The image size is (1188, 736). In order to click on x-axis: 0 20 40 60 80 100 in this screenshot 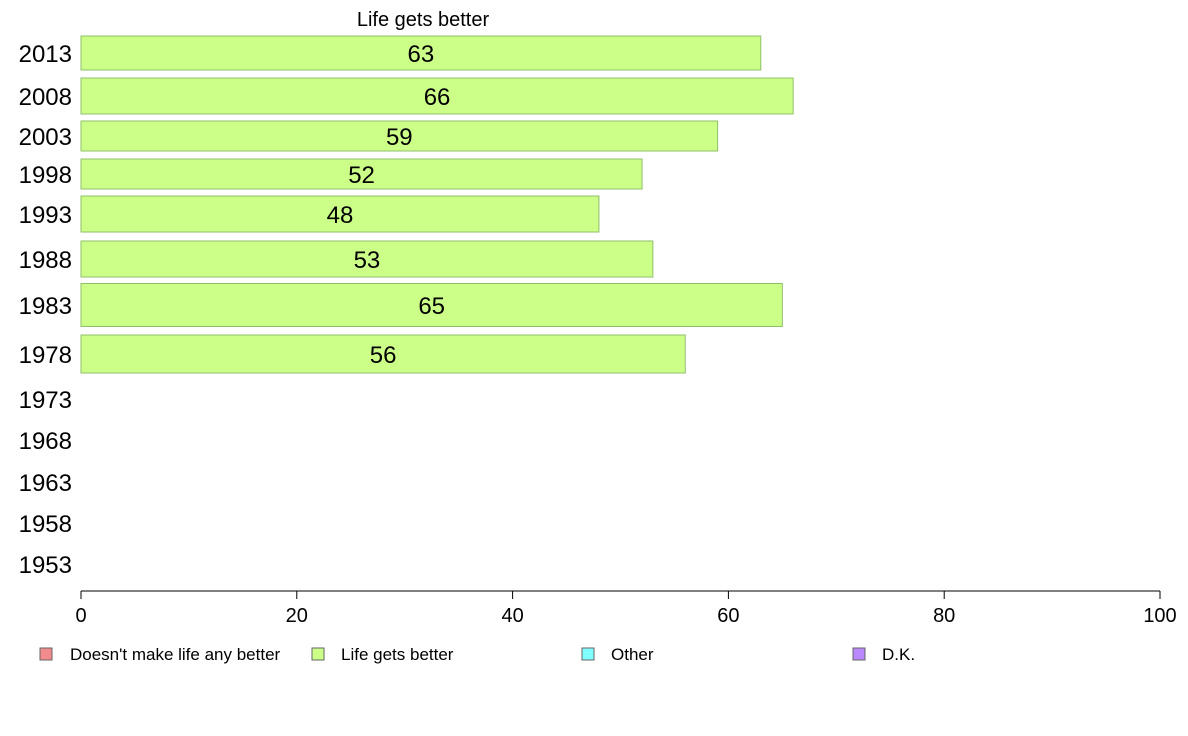, I will do `click(626, 608)`.